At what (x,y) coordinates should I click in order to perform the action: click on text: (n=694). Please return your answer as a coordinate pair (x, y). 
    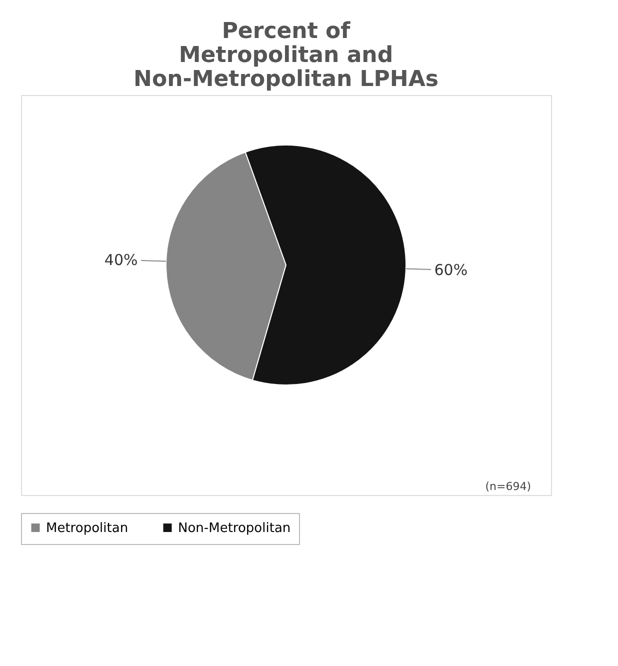
    Looking at the image, I should click on (508, 486).